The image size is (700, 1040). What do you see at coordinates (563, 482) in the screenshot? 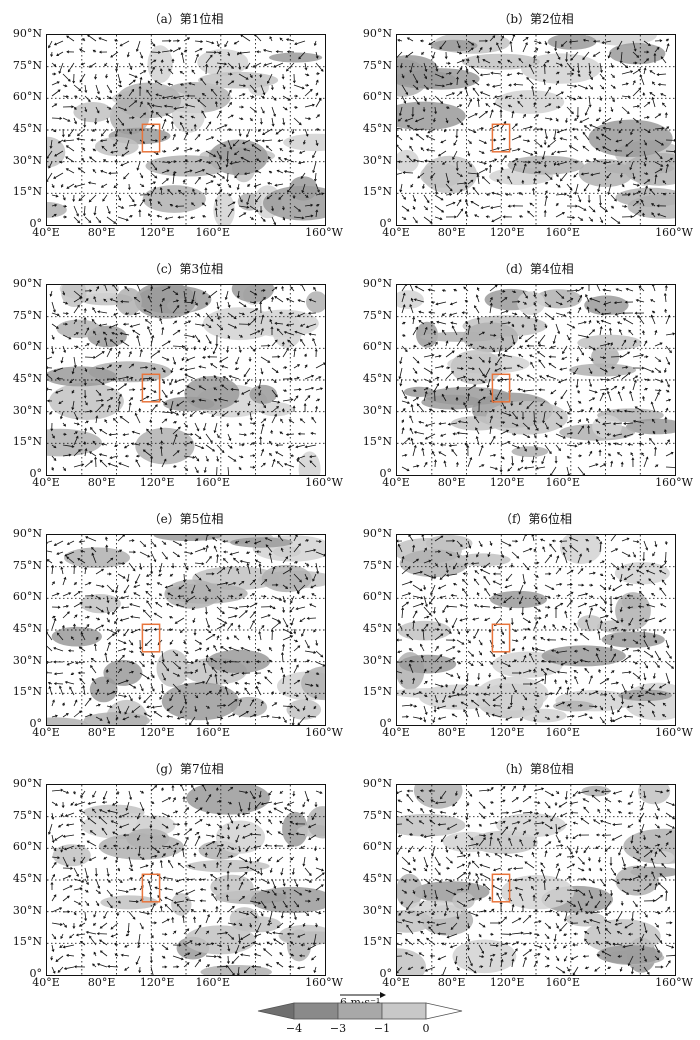
I see `longitude-label: 160°E` at bounding box center [563, 482].